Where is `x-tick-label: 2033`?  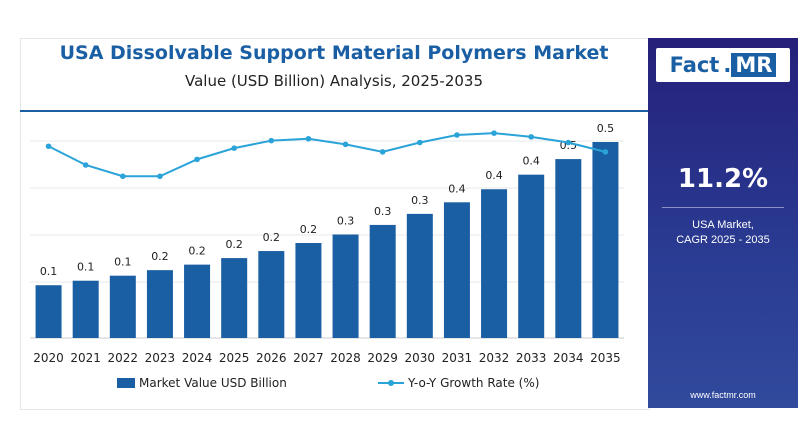
x-tick-label: 2033 is located at coordinates (531, 358).